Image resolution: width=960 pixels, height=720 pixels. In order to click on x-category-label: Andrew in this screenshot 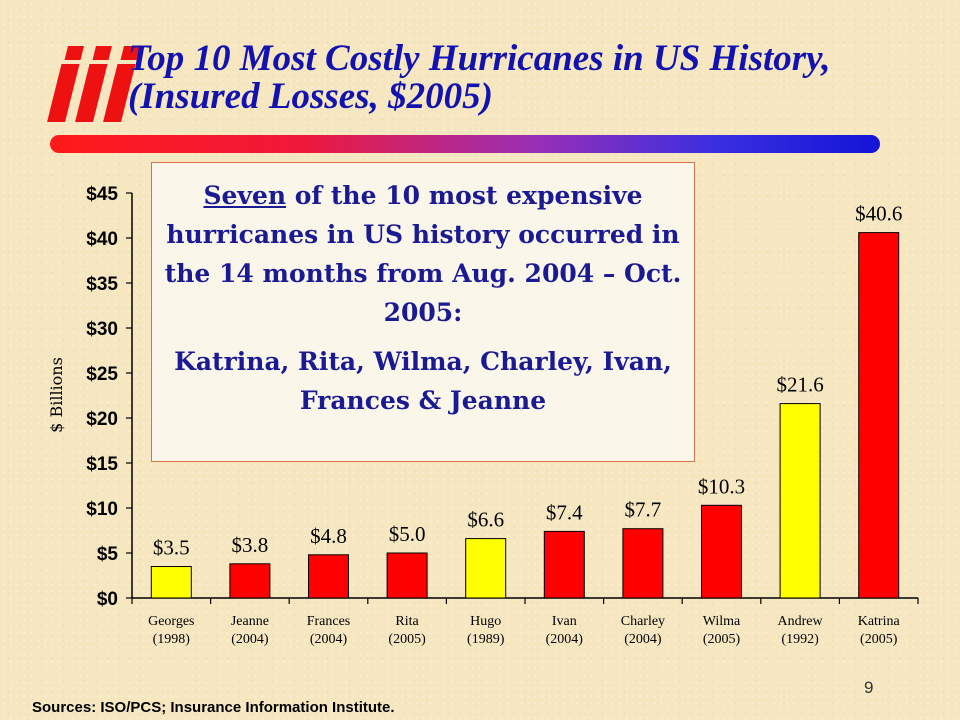, I will do `click(801, 621)`.